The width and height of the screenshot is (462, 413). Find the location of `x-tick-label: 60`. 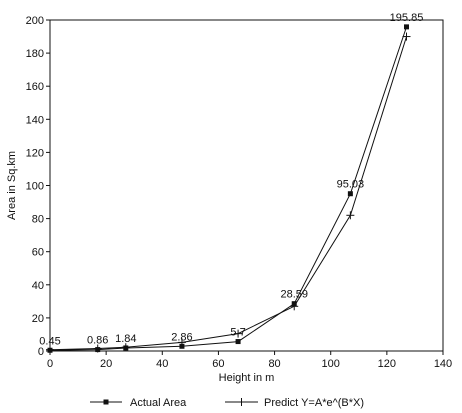

x-tick-label: 60 is located at coordinates (218, 364).